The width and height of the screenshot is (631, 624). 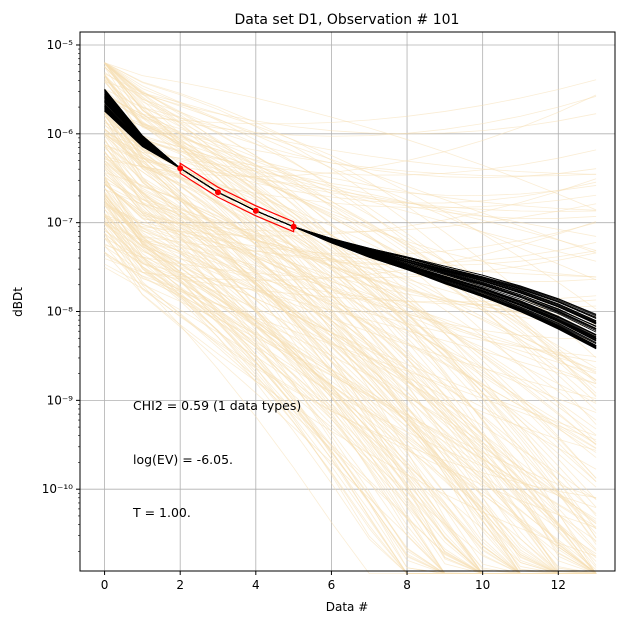 What do you see at coordinates (347, 607) in the screenshot?
I see `x-axis-label: Data #` at bounding box center [347, 607].